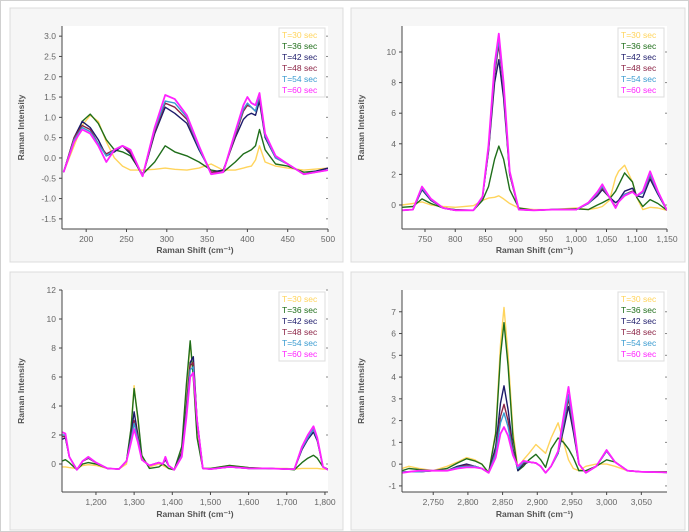 This screenshot has height=532, width=689. I want to click on x-tick-label: 950, so click(546, 239).